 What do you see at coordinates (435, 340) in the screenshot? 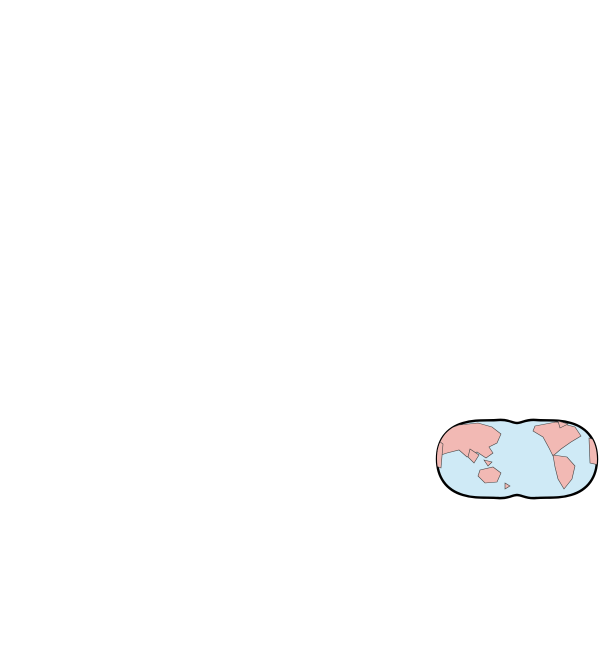
I see `location-info-row` at bounding box center [435, 340].